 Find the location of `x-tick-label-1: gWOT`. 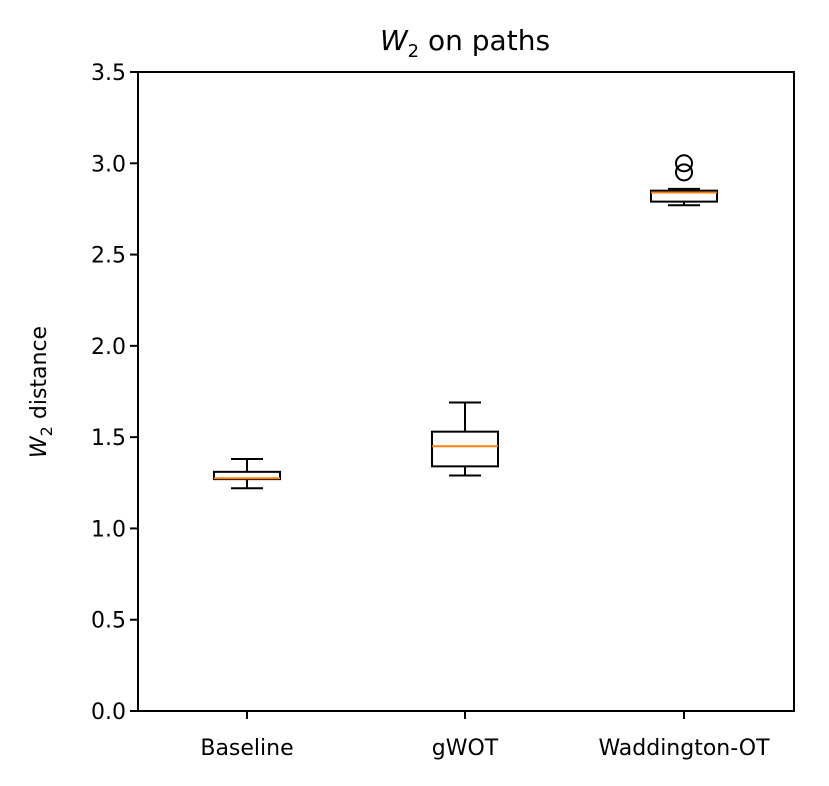

x-tick-label-1: gWOT is located at coordinates (465, 748).